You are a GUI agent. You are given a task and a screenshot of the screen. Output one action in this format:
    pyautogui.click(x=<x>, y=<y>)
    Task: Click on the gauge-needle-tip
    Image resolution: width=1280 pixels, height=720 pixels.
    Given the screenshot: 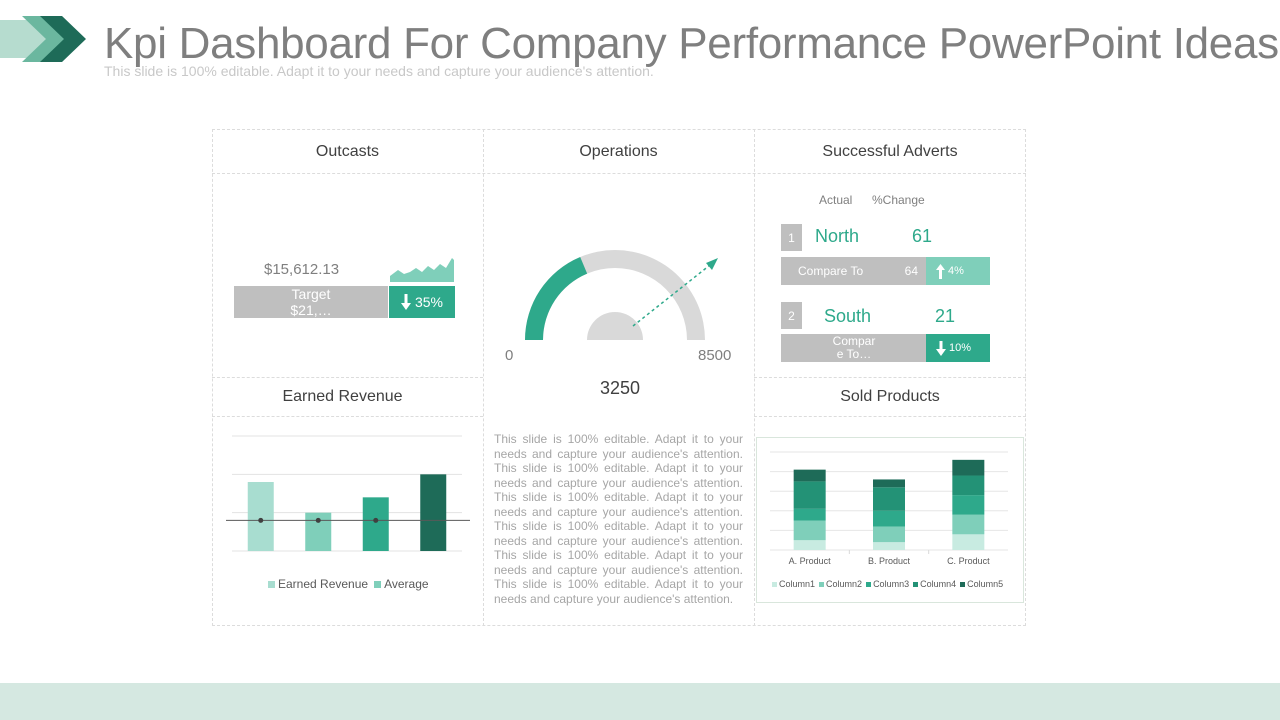 What is the action you would take?
    pyautogui.click(x=712, y=264)
    